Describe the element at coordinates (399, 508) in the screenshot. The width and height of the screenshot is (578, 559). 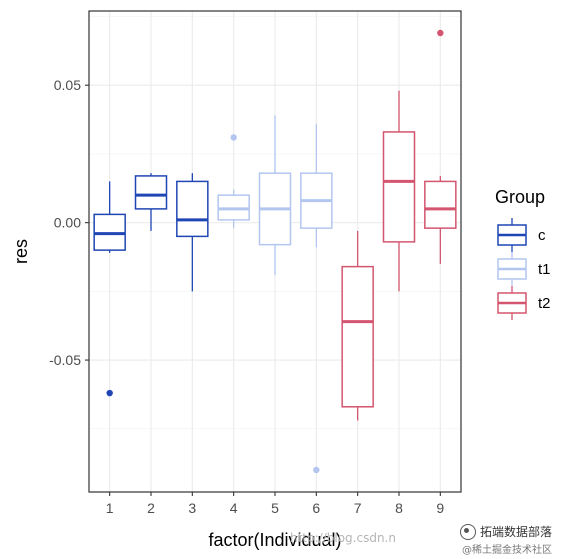
I see `x-tick-label: 8` at that location.